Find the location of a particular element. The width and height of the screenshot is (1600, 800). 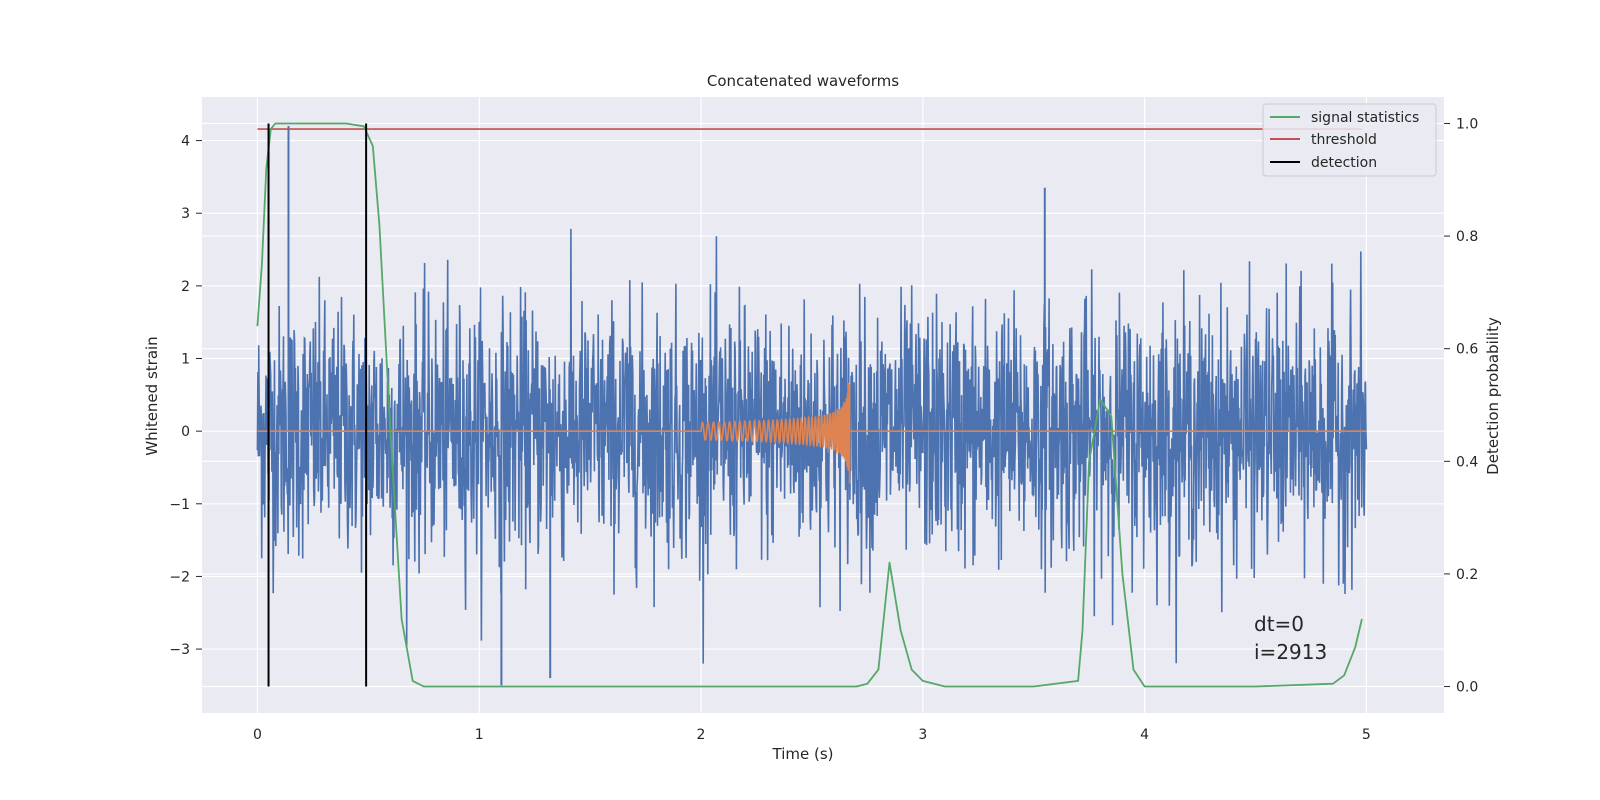

y-tick-label: 2 is located at coordinates (185, 287).